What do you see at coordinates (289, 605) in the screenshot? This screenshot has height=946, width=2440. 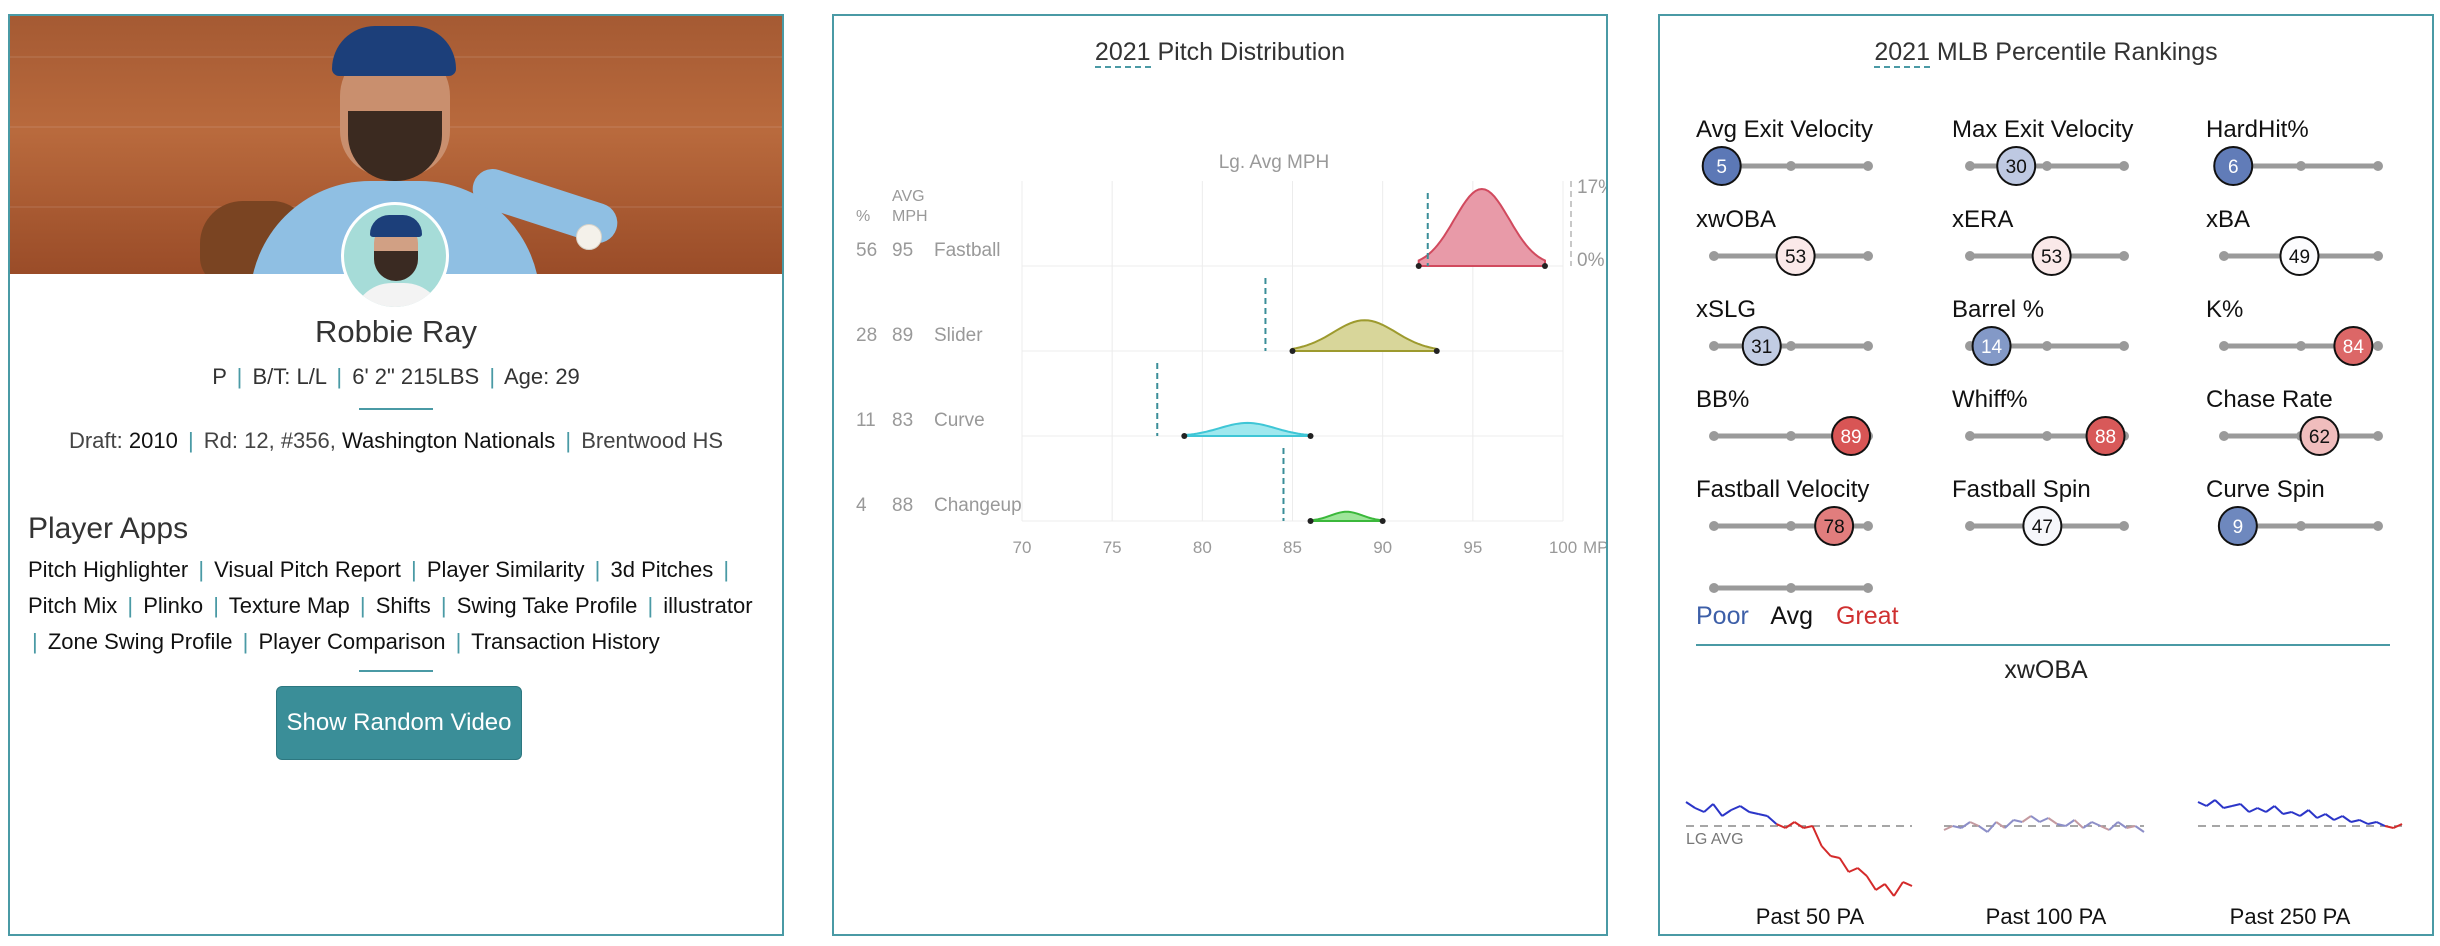 I see `app-link-texture-map: Texture Map` at bounding box center [289, 605].